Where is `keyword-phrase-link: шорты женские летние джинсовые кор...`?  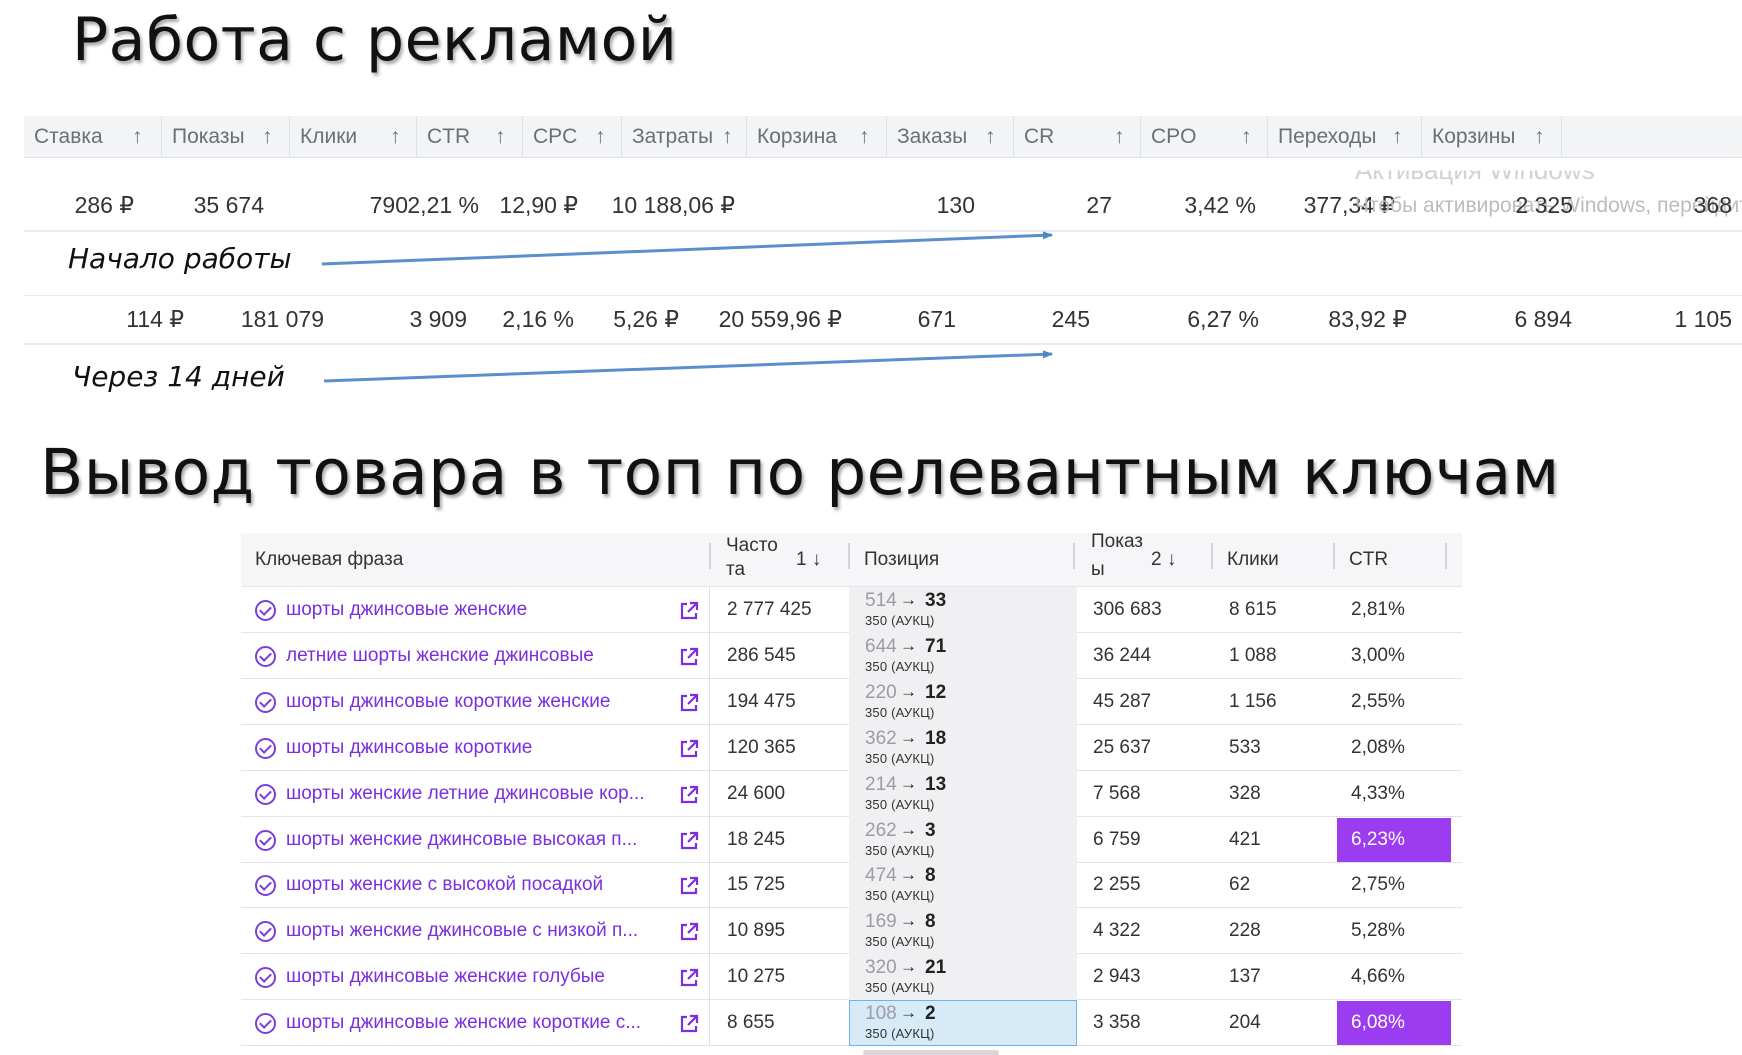 keyword-phrase-link: шорты женские летние джинсовые кор... is located at coordinates (465, 793).